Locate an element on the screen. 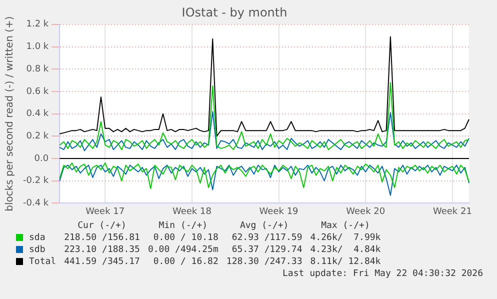 The height and width of the screenshot is (299, 497). y-tick-label: 0.6 k is located at coordinates (38, 91).